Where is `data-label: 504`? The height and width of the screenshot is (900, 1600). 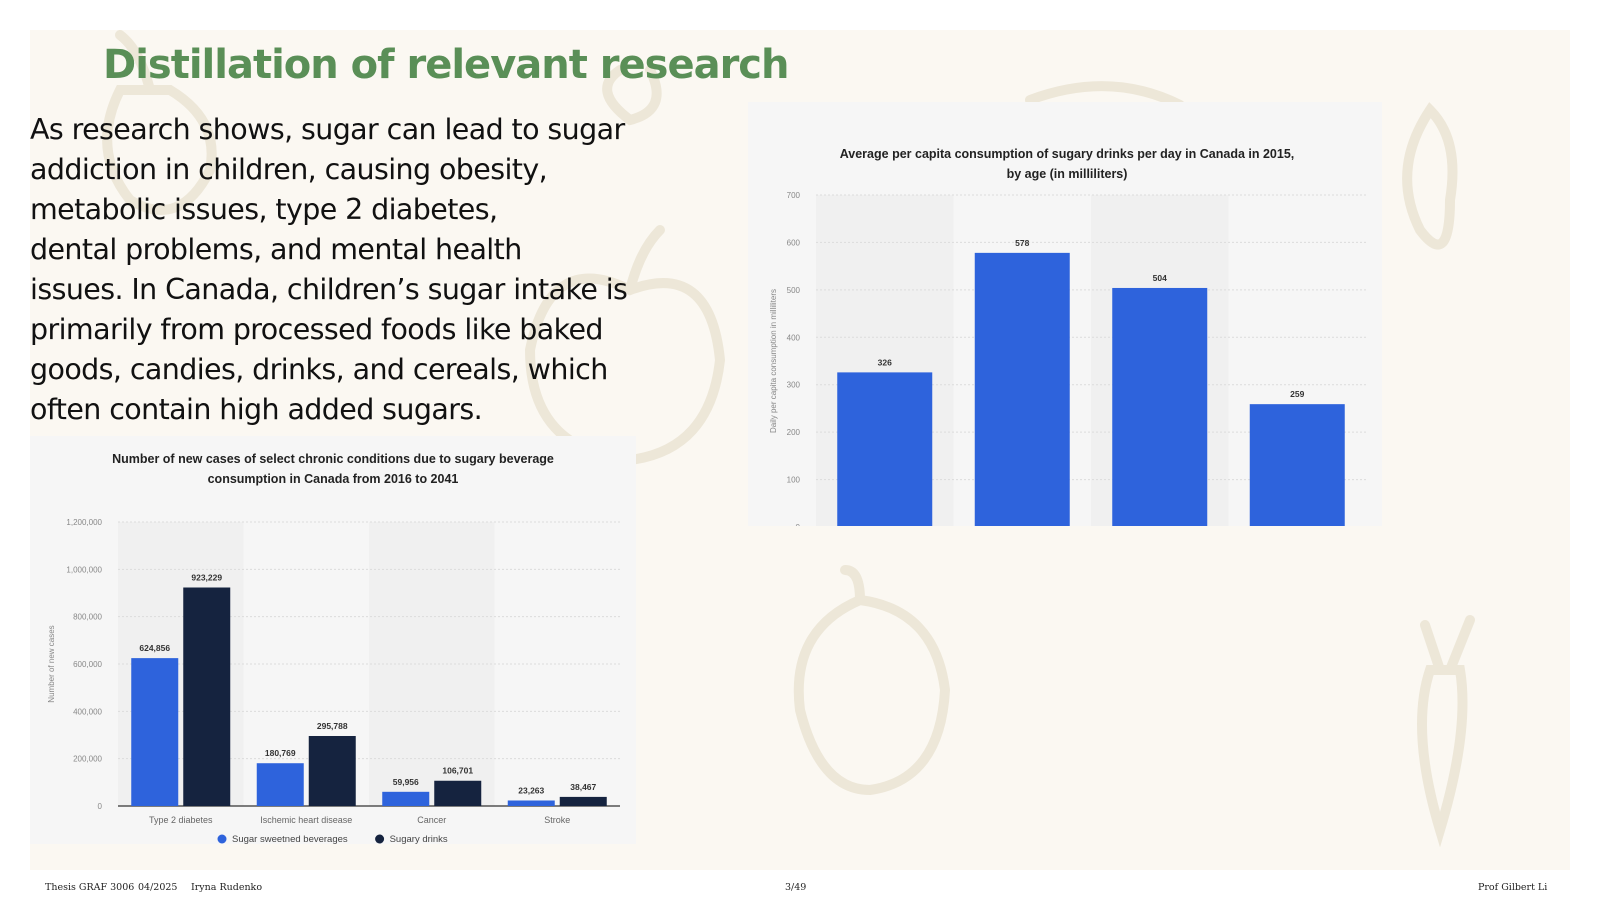
data-label: 504 is located at coordinates (1160, 278).